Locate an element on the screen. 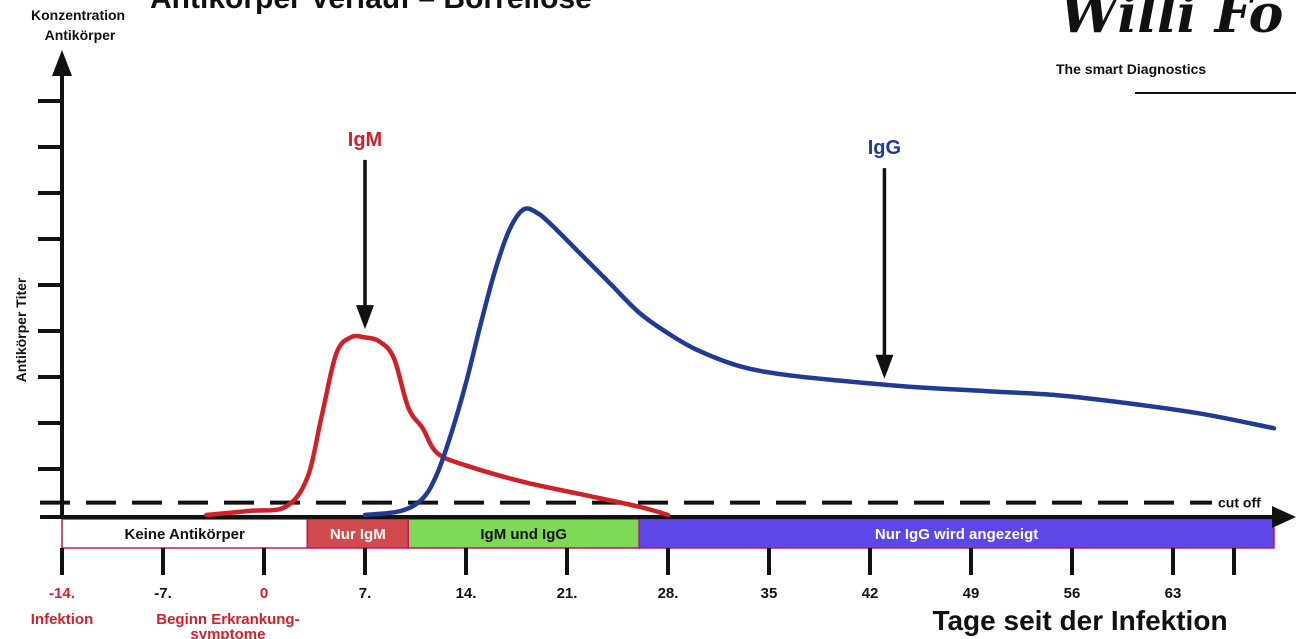  x-axis-arrow is located at coordinates (1284, 517).